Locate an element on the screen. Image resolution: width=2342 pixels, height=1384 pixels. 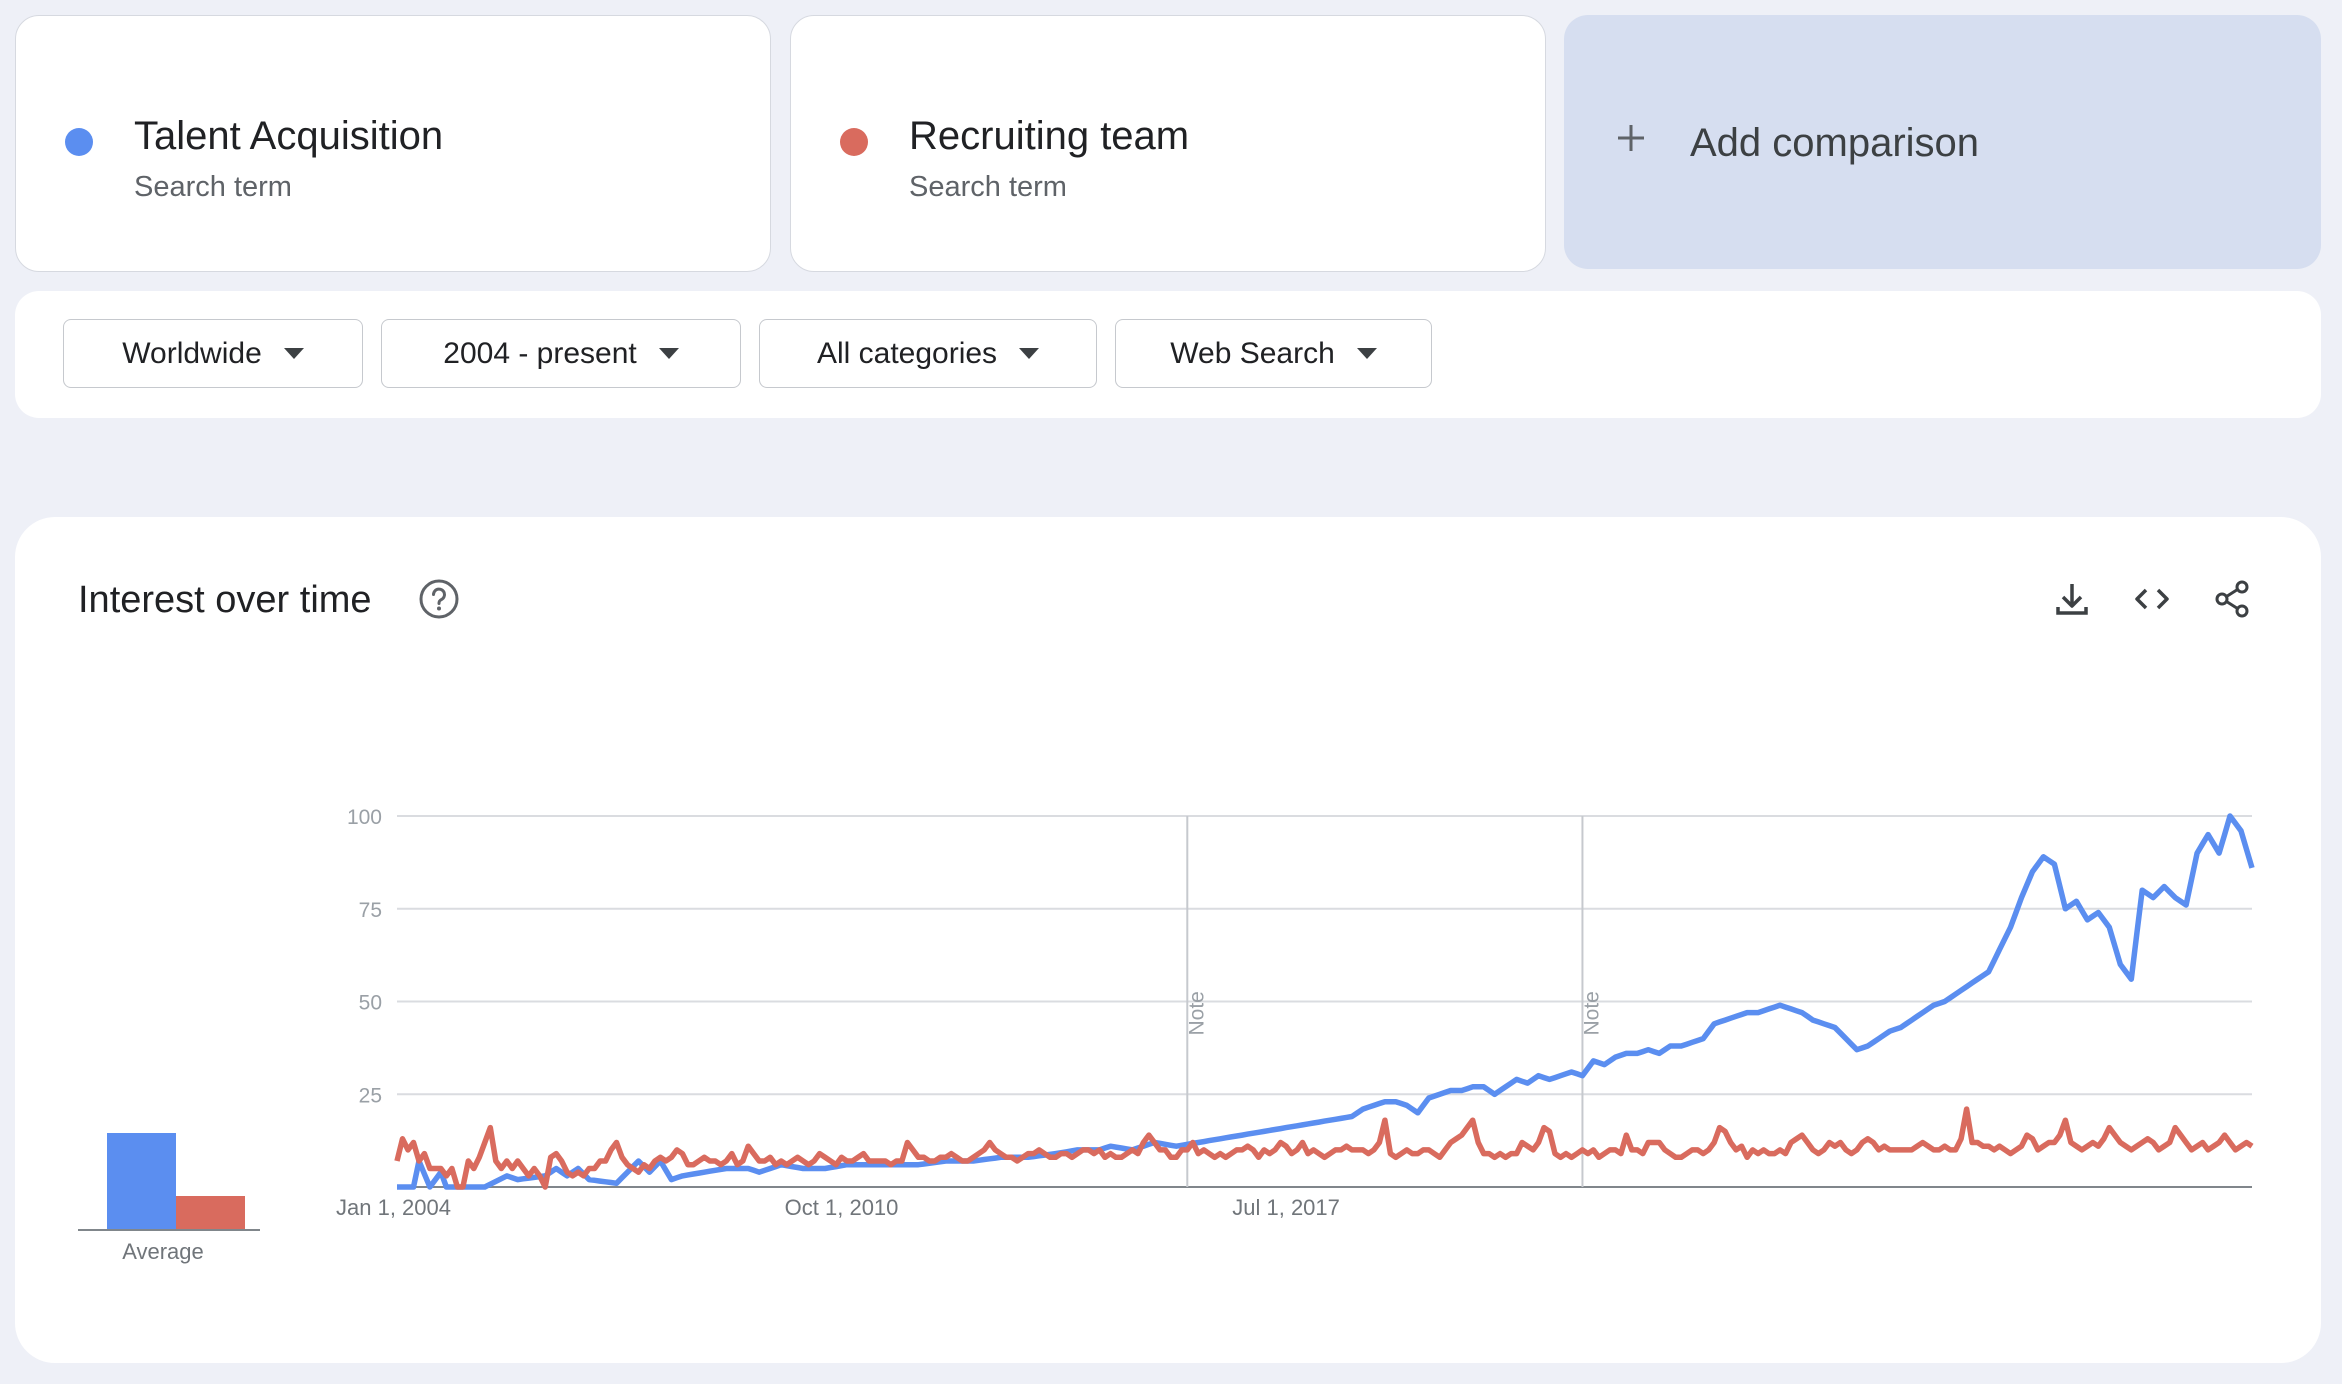
average-label: Average is located at coordinates (163, 1251).